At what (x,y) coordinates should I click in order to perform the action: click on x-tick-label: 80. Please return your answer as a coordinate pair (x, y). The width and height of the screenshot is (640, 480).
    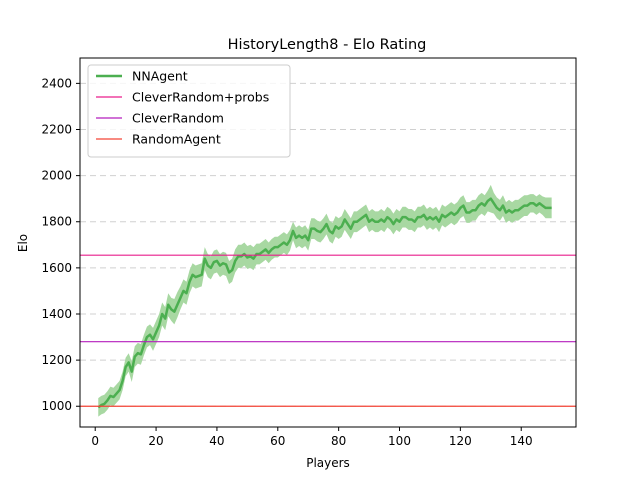
    Looking at the image, I should click on (338, 441).